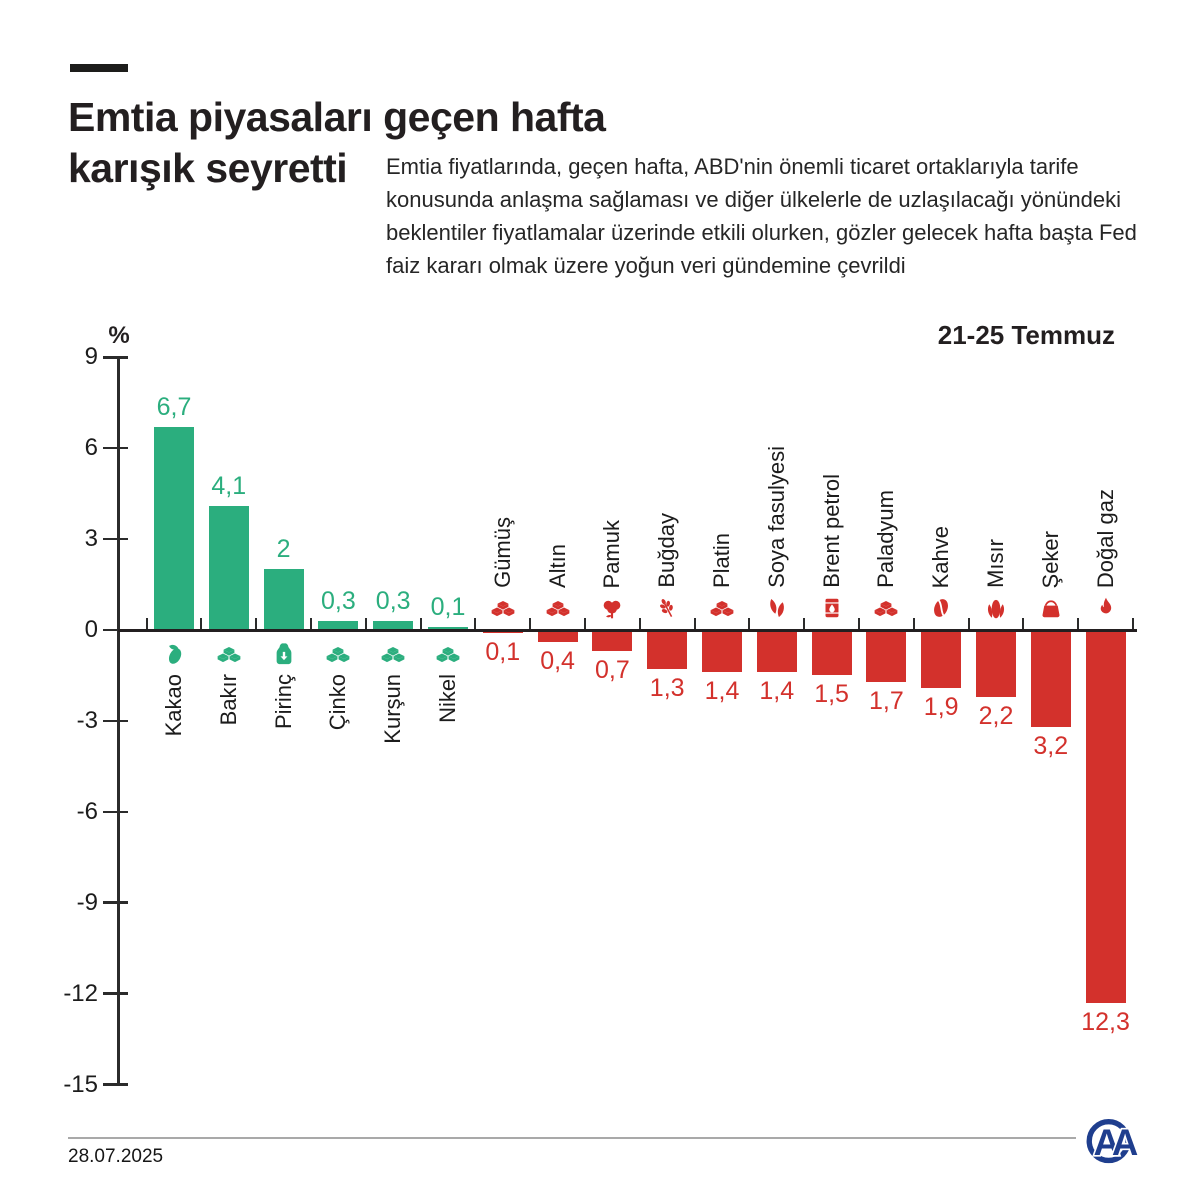 The height and width of the screenshot is (1200, 1200). What do you see at coordinates (941, 556) in the screenshot?
I see `category-label-kahve: Kahve` at bounding box center [941, 556].